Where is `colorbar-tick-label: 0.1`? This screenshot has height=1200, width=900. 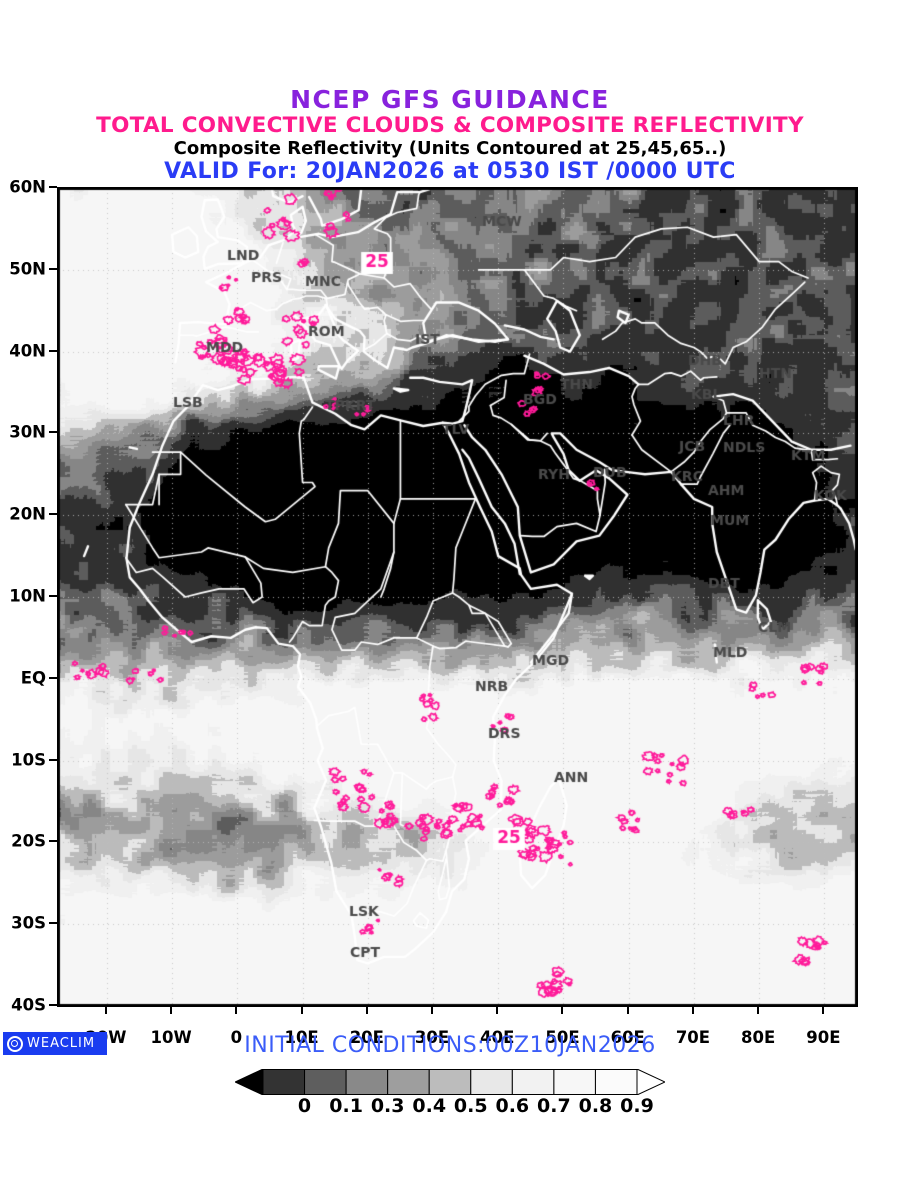 colorbar-tick-label: 0.1 is located at coordinates (346, 1106).